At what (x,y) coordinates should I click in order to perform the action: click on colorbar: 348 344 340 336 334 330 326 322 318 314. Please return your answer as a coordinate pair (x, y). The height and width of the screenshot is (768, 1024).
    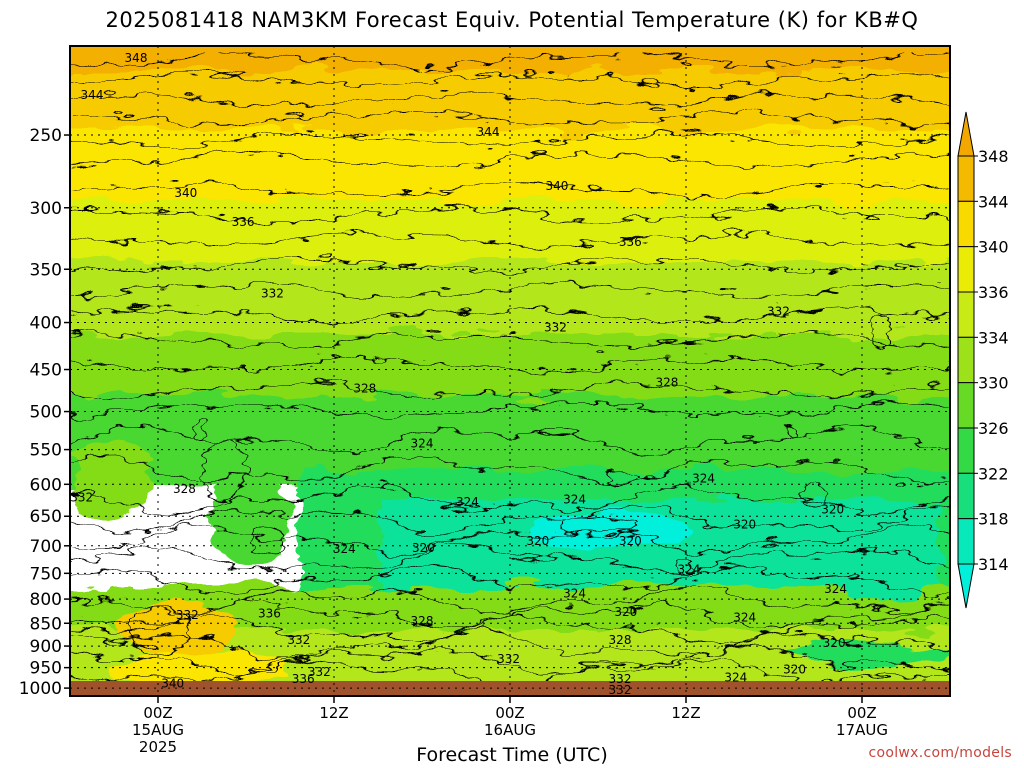
    Looking at the image, I should click on (983, 360).